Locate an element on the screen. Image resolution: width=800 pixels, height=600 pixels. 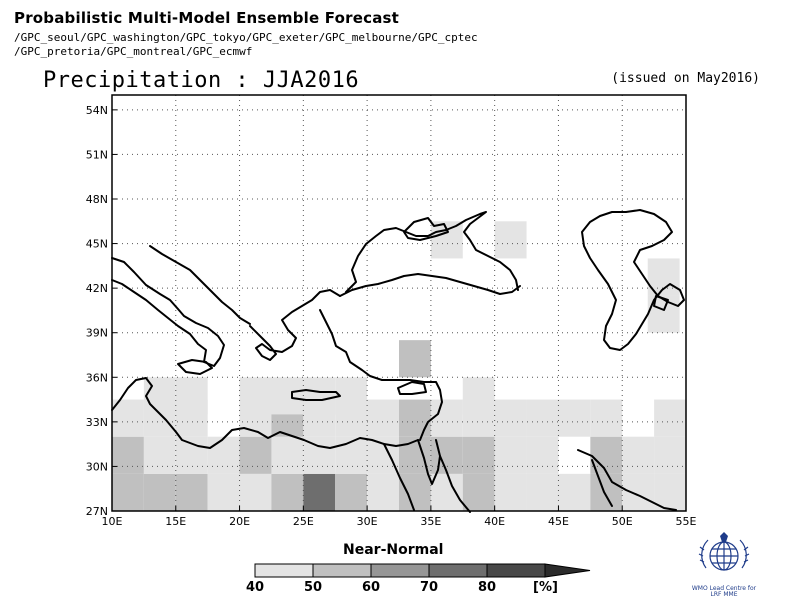
coastline-caspian is located at coordinates (633, 280).